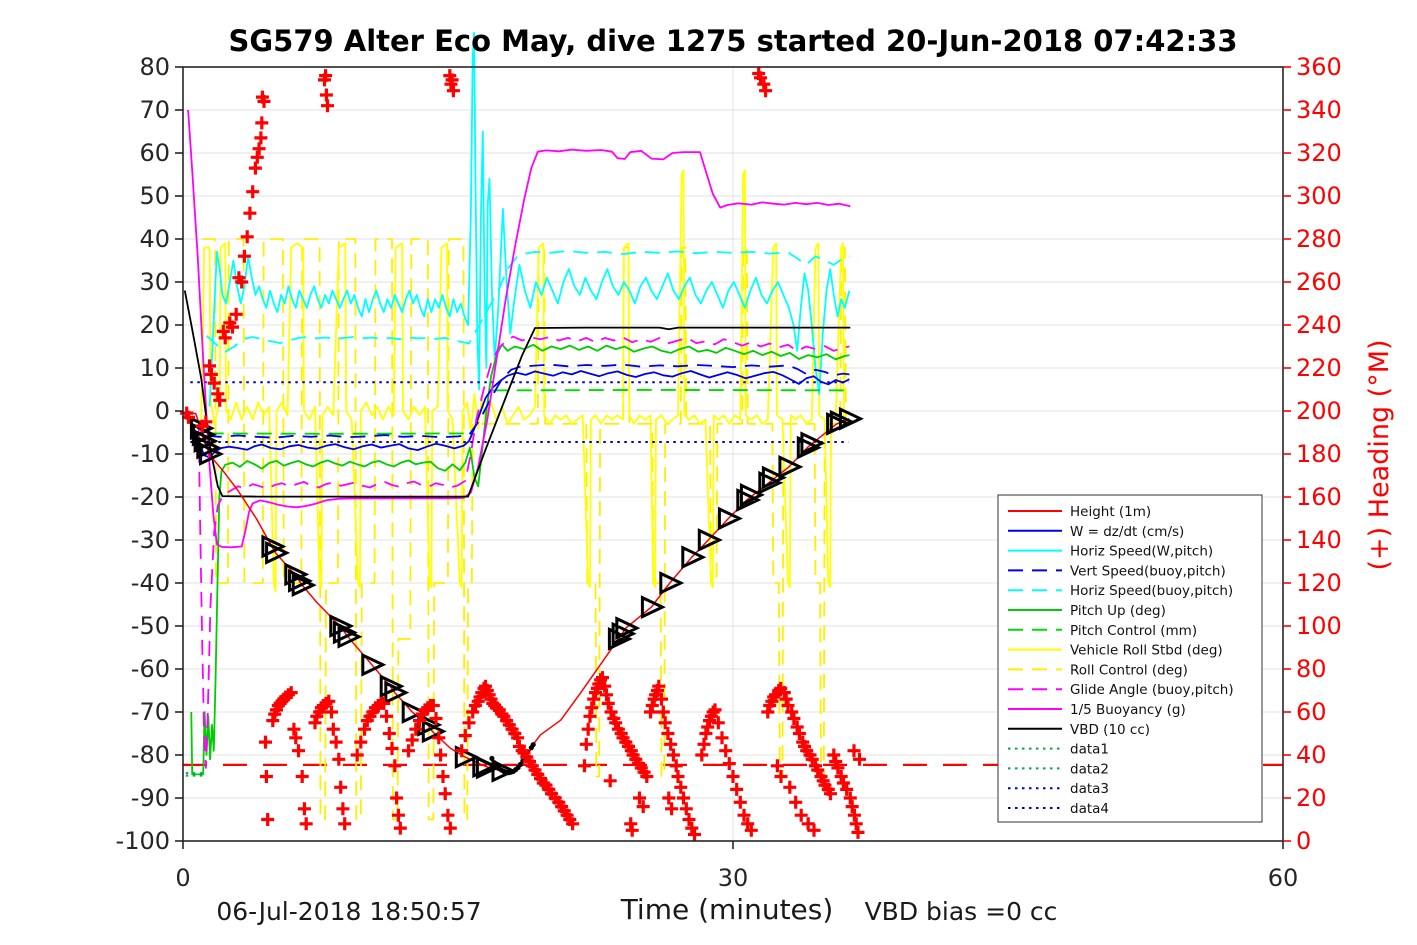 This screenshot has width=1417, height=945. Describe the element at coordinates (1283, 878) in the screenshot. I see `x-tick-label: 60` at that location.